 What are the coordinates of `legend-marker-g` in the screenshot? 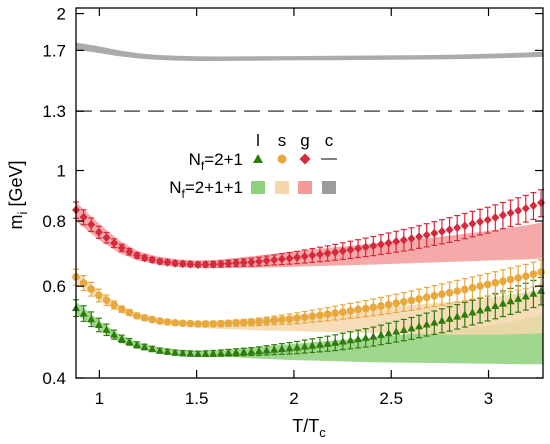 It's located at (305, 159).